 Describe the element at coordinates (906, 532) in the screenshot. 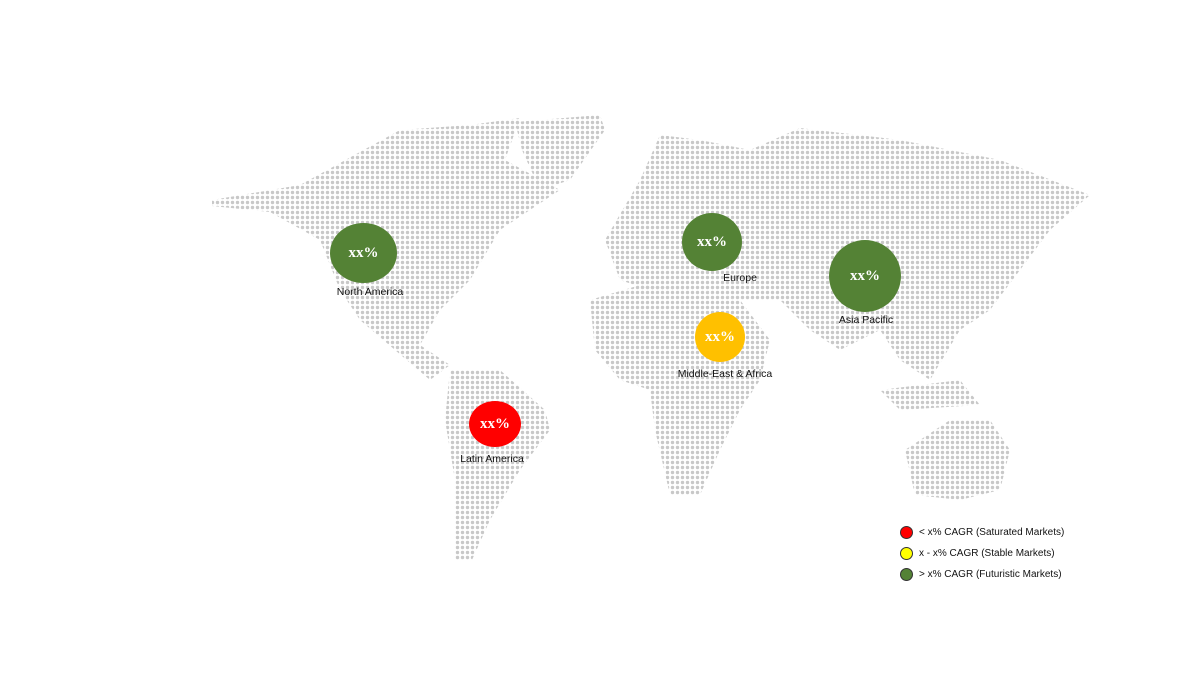

I see `red-circle-icon` at that location.